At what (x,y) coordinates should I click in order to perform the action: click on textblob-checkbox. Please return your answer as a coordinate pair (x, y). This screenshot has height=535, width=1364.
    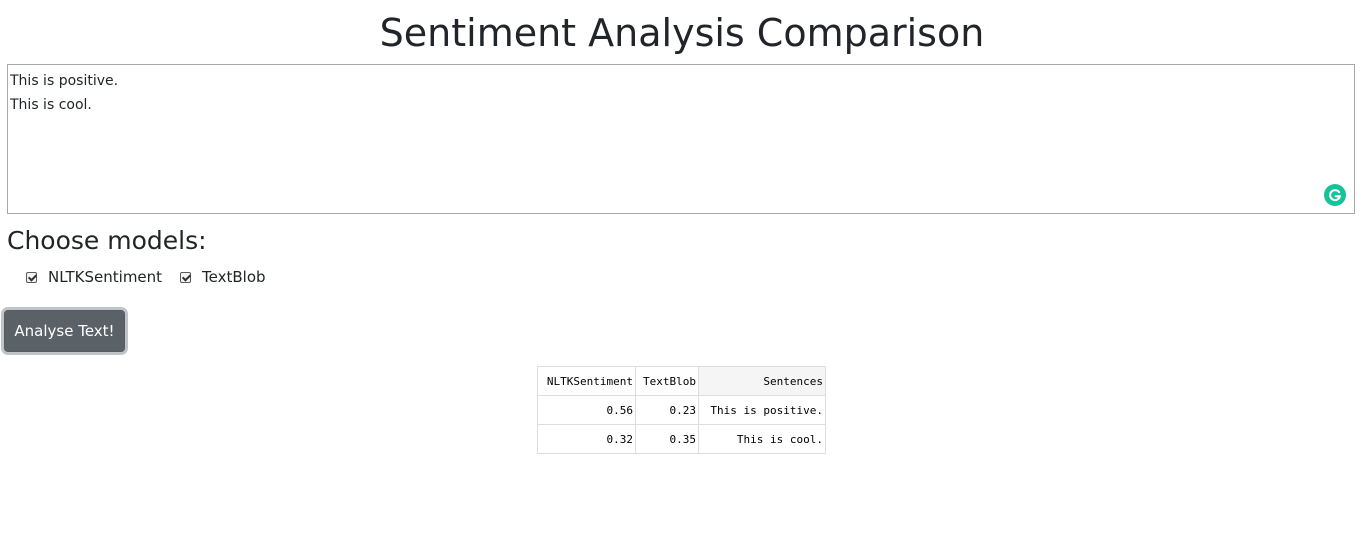
    Looking at the image, I should click on (186, 277).